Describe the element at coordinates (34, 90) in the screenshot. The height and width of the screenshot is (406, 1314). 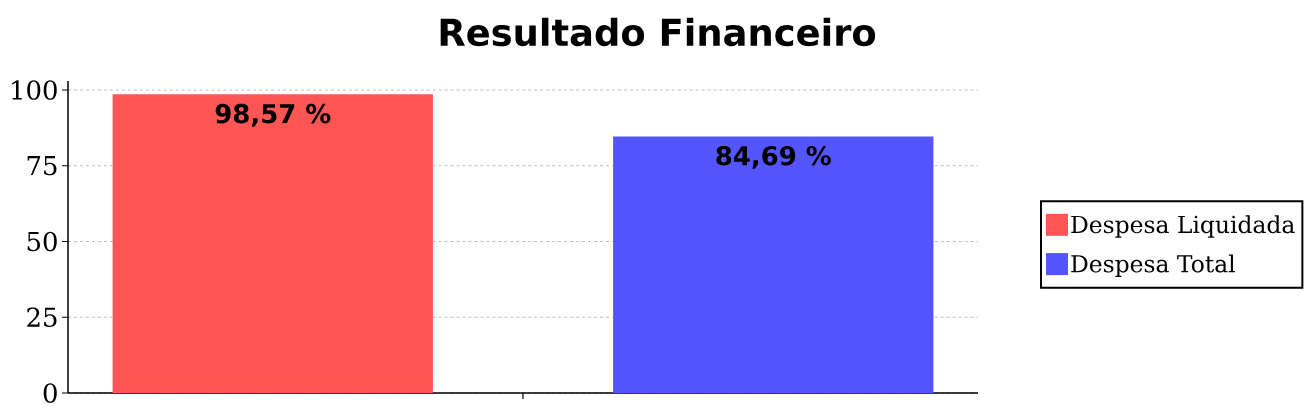
I see `y-tick-label: 100` at that location.